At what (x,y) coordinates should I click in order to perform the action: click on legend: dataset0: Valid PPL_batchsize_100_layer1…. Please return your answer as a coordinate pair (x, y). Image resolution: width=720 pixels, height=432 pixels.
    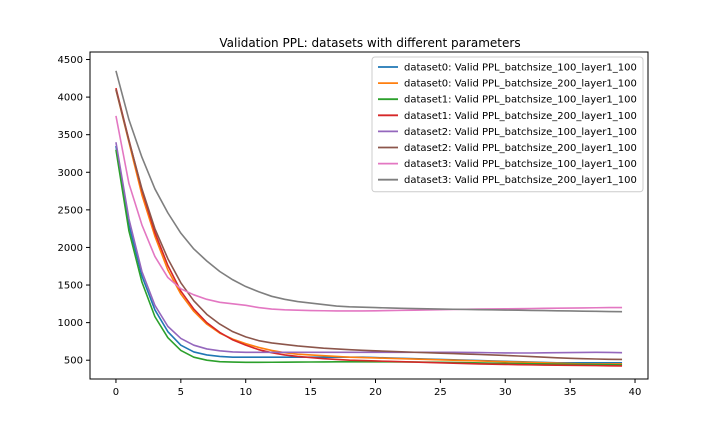
    Looking at the image, I should click on (507, 124).